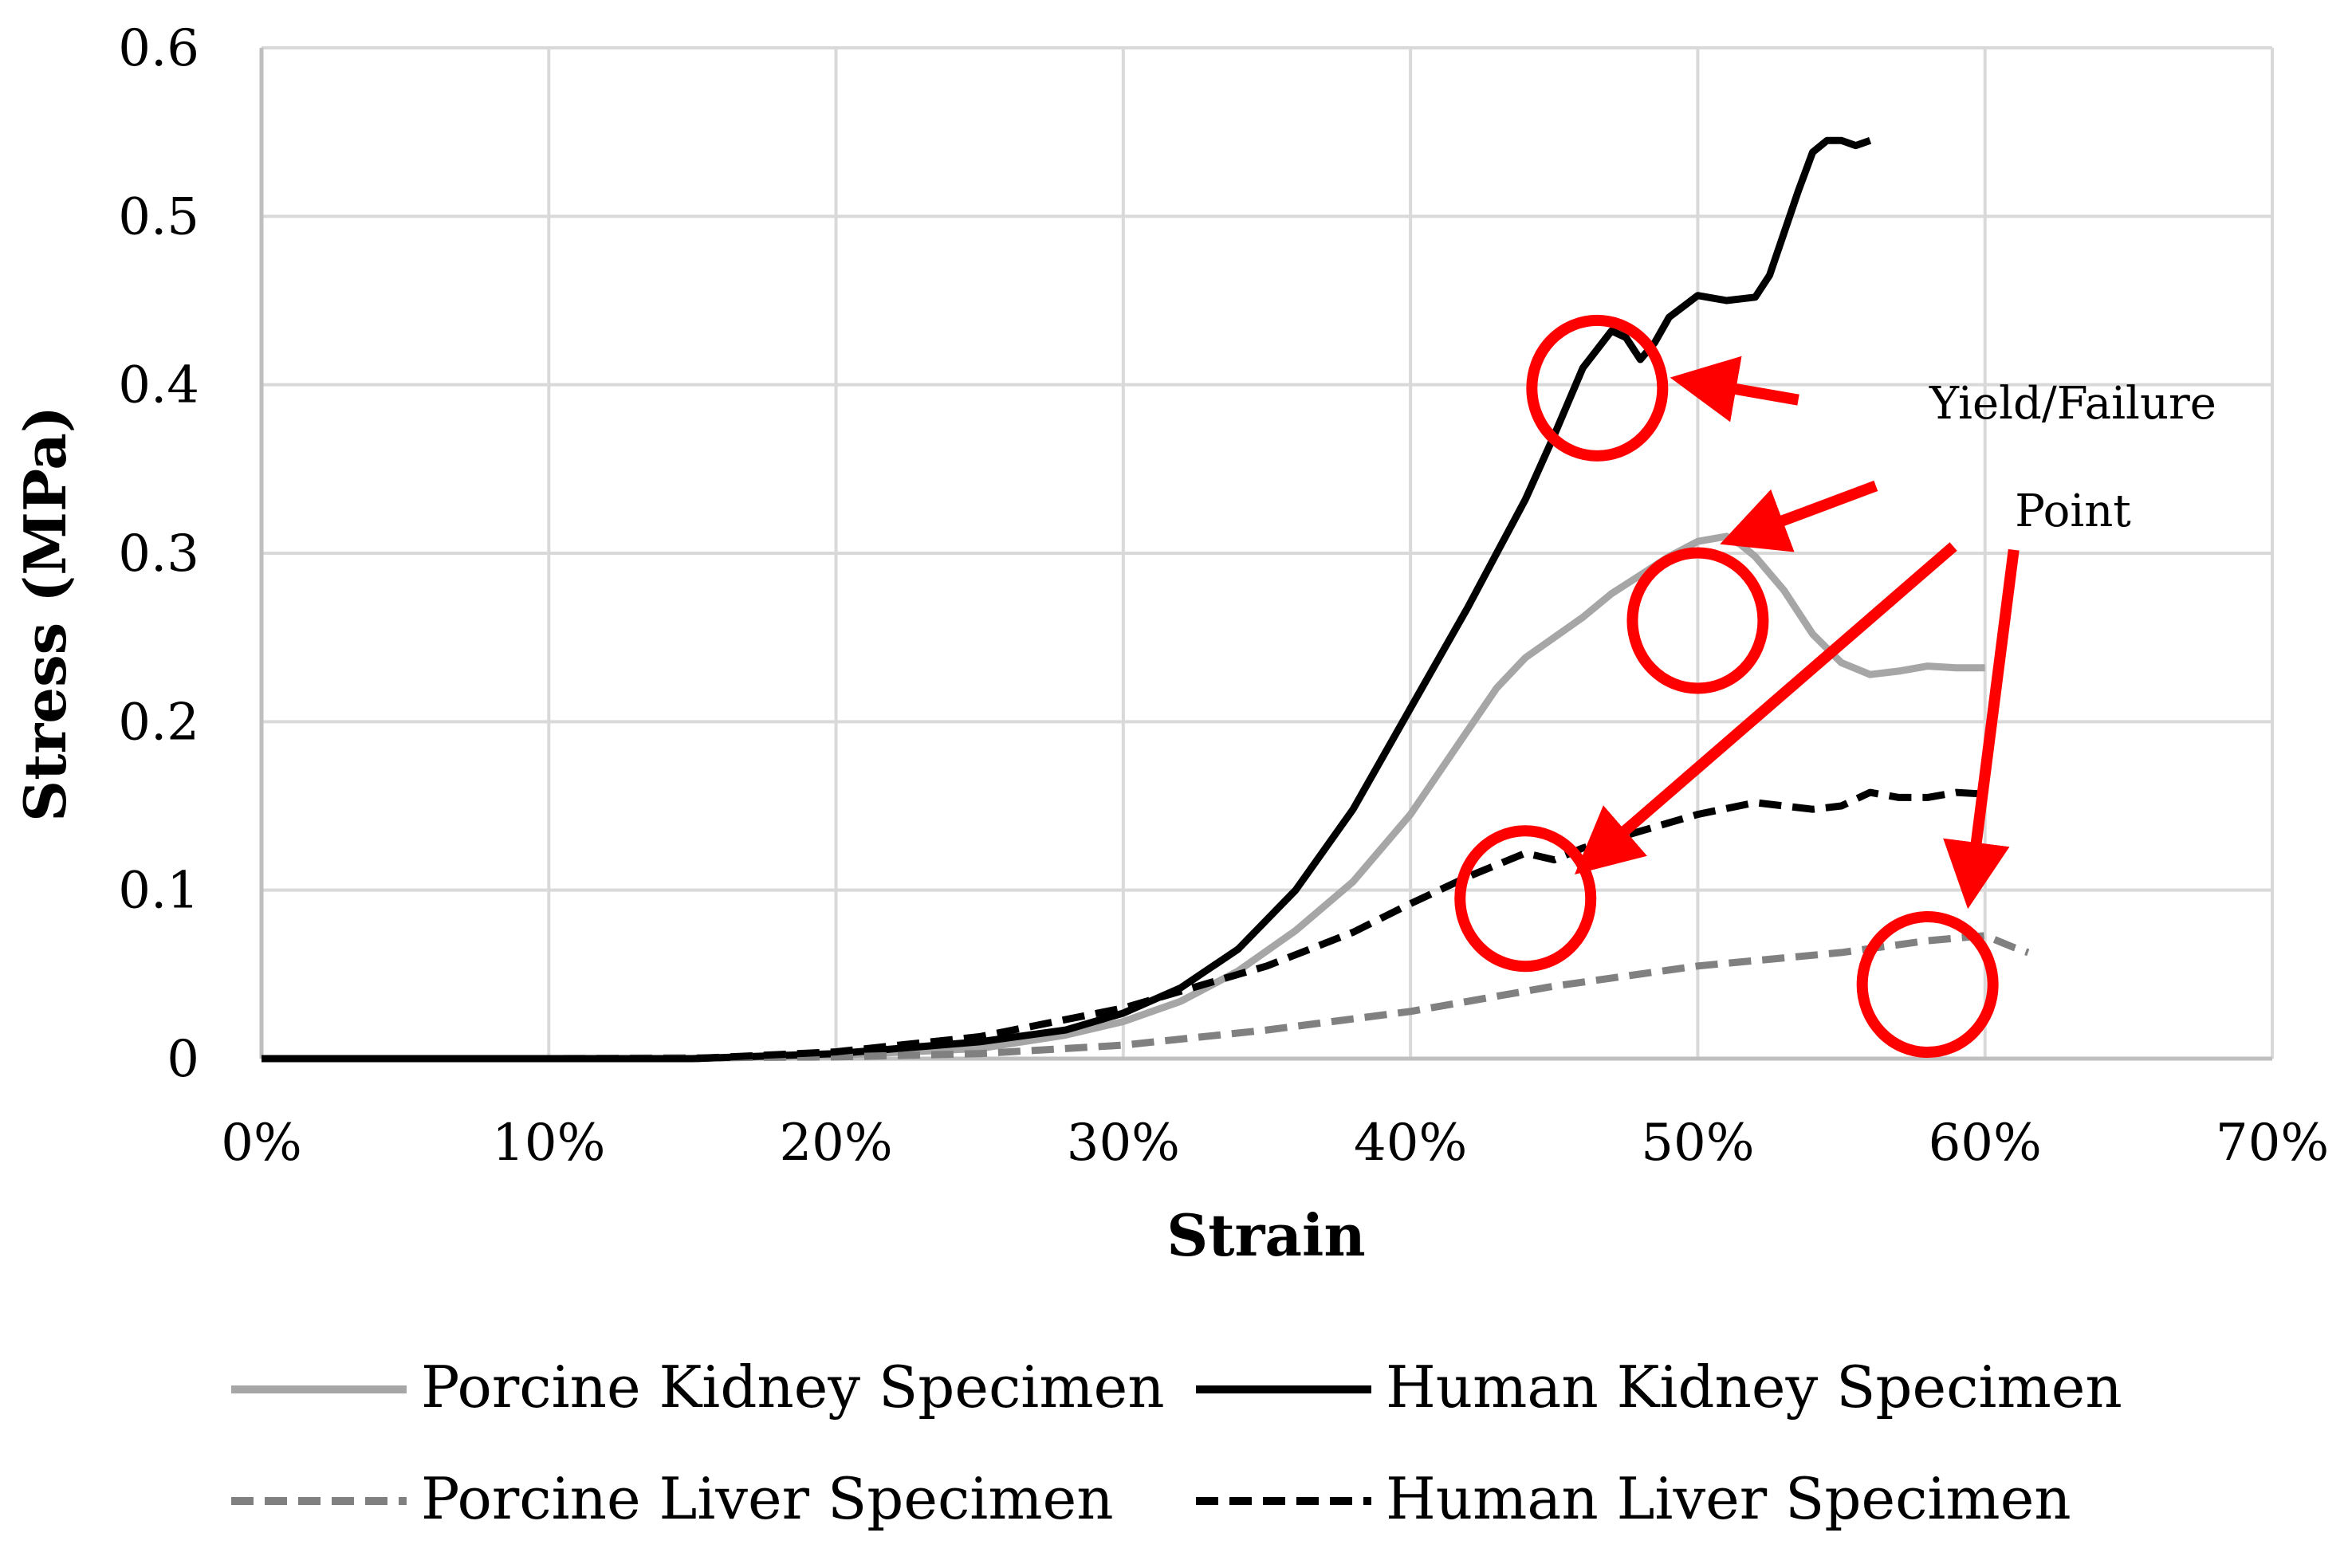  I want to click on x-tick-label: 10%, so click(548, 1143).